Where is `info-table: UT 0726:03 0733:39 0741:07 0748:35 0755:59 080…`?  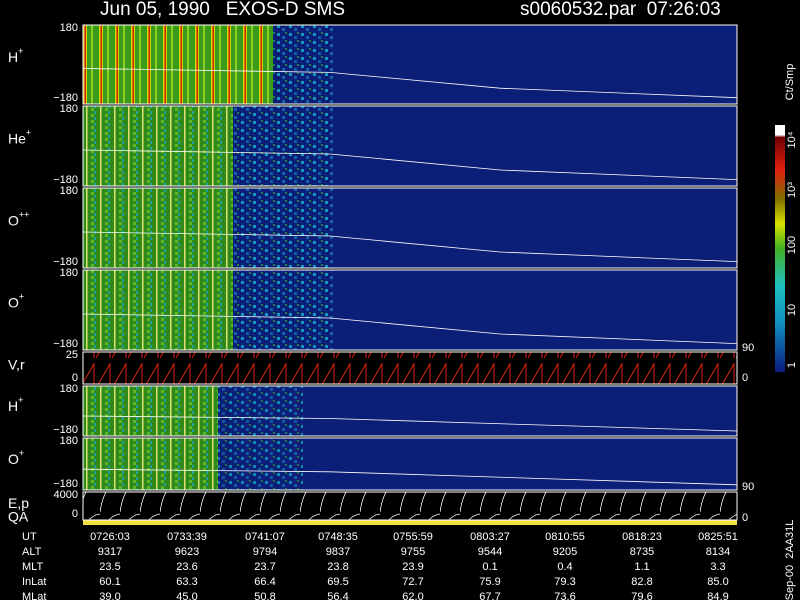 info-table: UT 0726:03 0733:39 0741:07 0748:35 0755:59 080… is located at coordinates (380, 565).